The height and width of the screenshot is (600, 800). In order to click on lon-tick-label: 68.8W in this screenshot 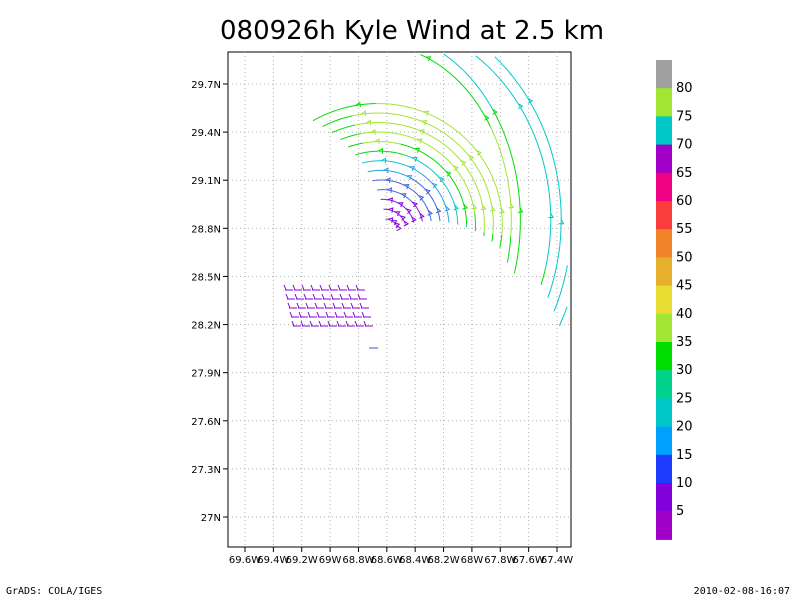, I will do `click(358, 560)`.